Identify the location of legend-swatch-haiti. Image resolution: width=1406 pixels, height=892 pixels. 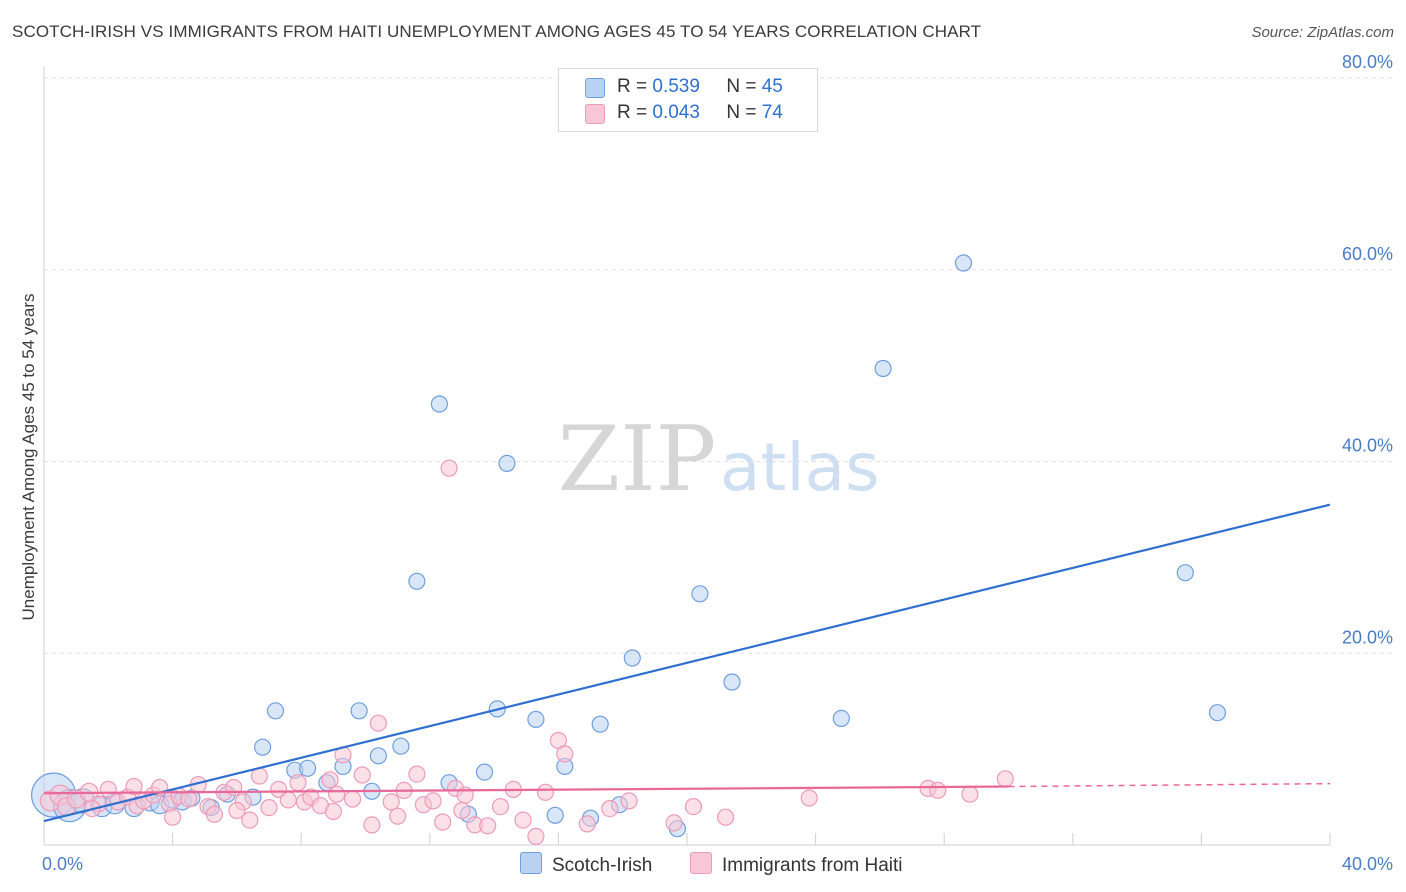
(595, 114).